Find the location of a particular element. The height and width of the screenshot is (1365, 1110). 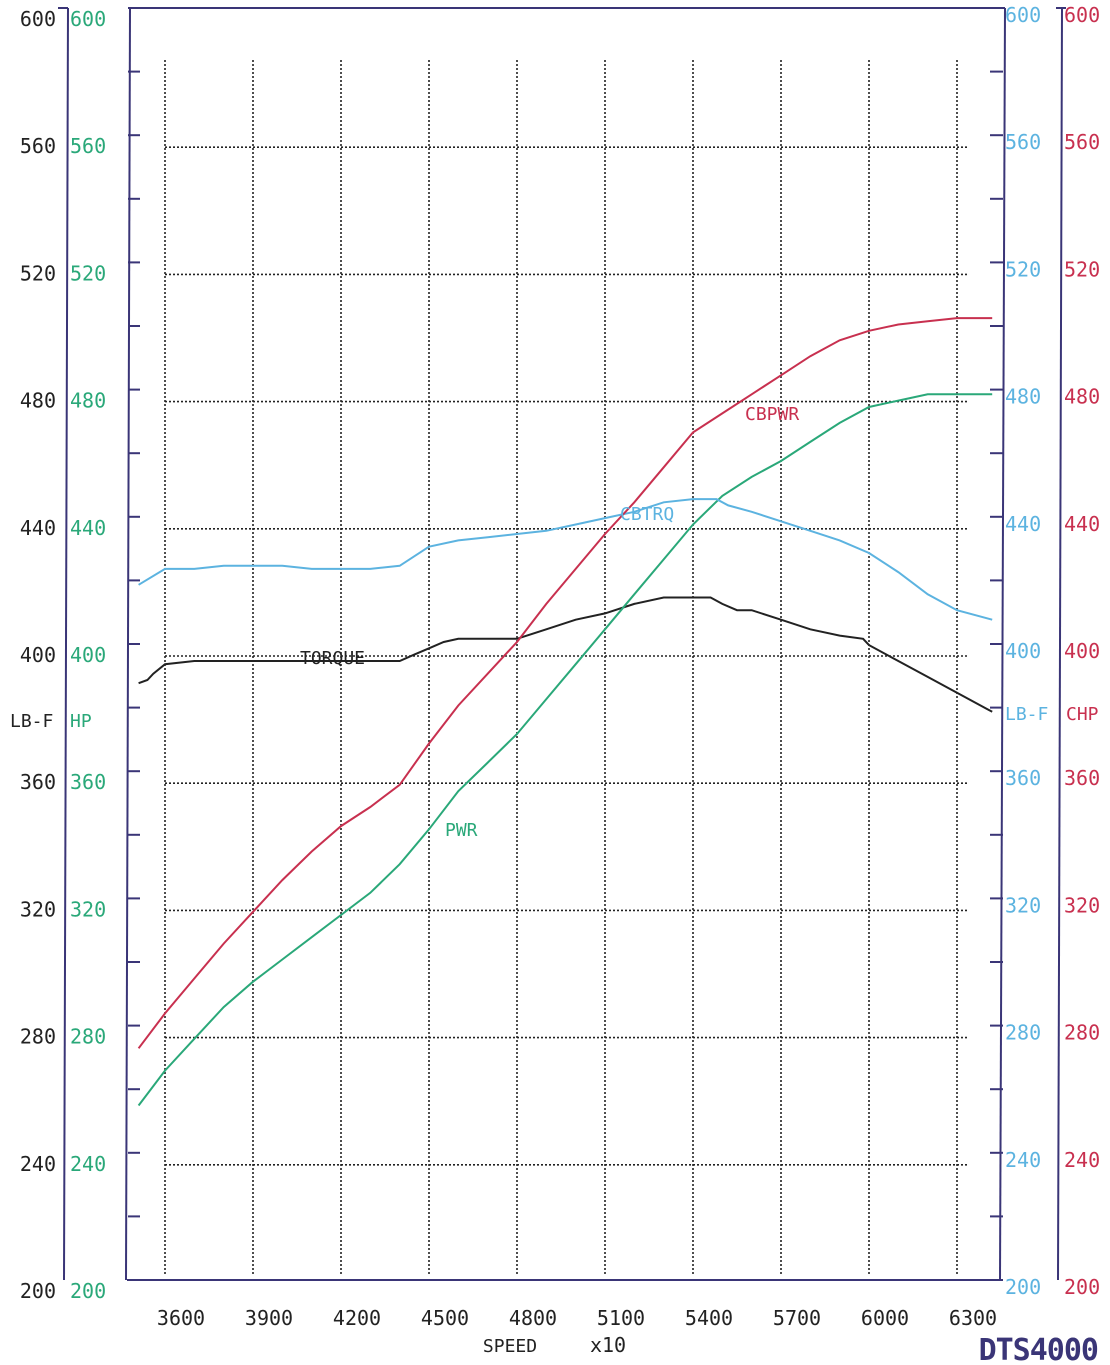

y-tick-label-left-inner: 400 is located at coordinates (88, 655).